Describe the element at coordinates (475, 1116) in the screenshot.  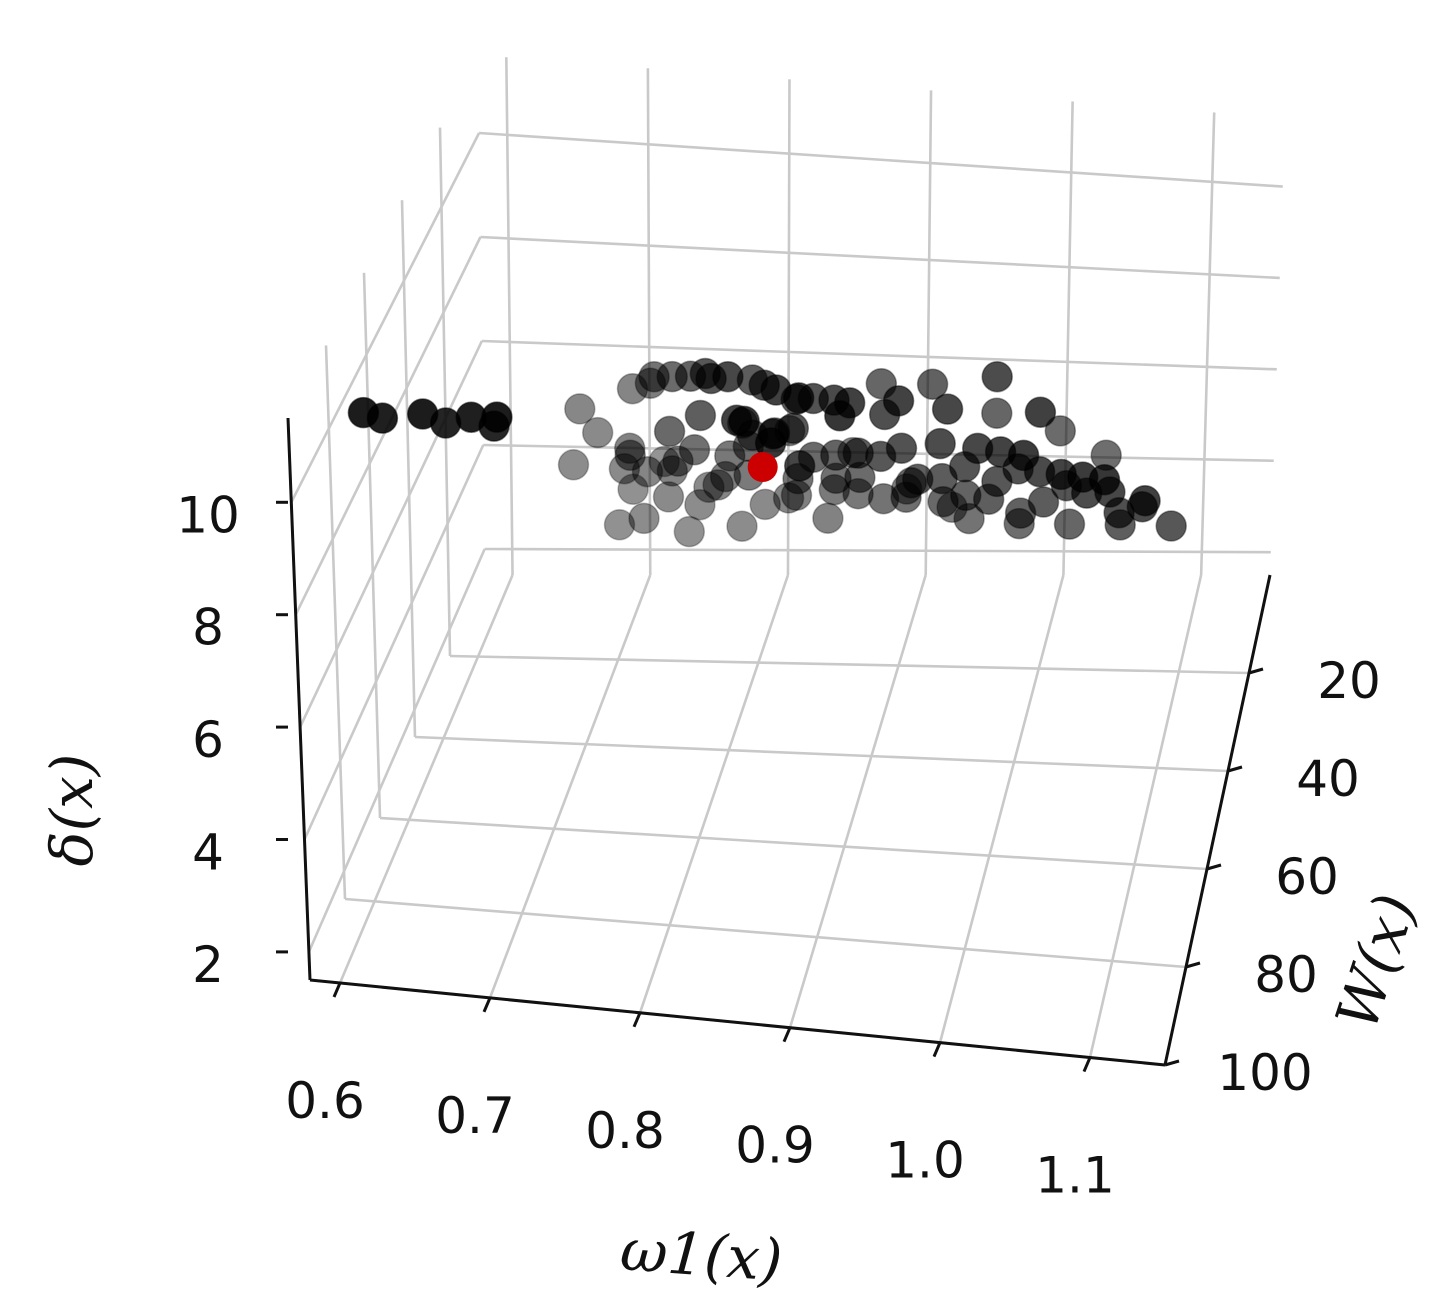
I see `x-tick-label: 0.7` at that location.